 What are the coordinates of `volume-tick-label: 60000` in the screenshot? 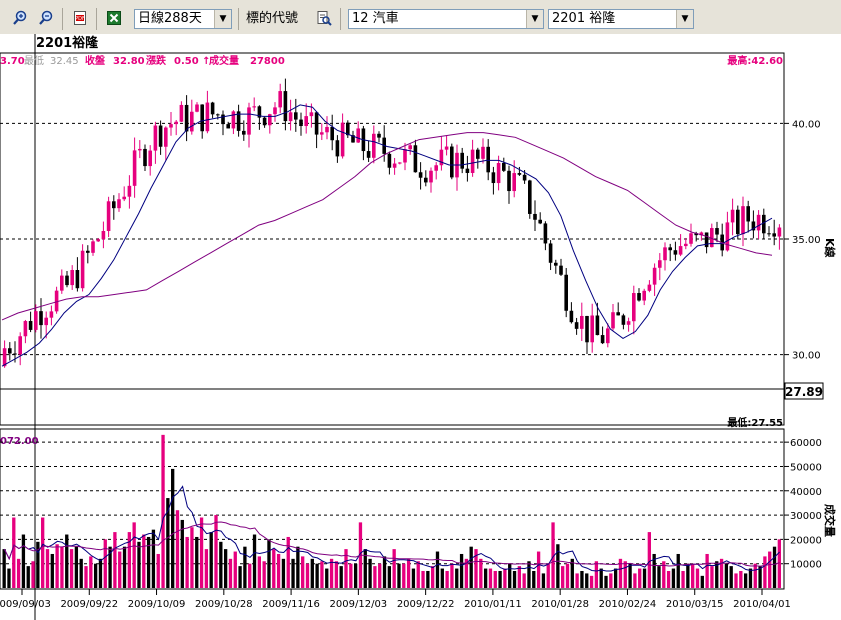 It's located at (806, 443).